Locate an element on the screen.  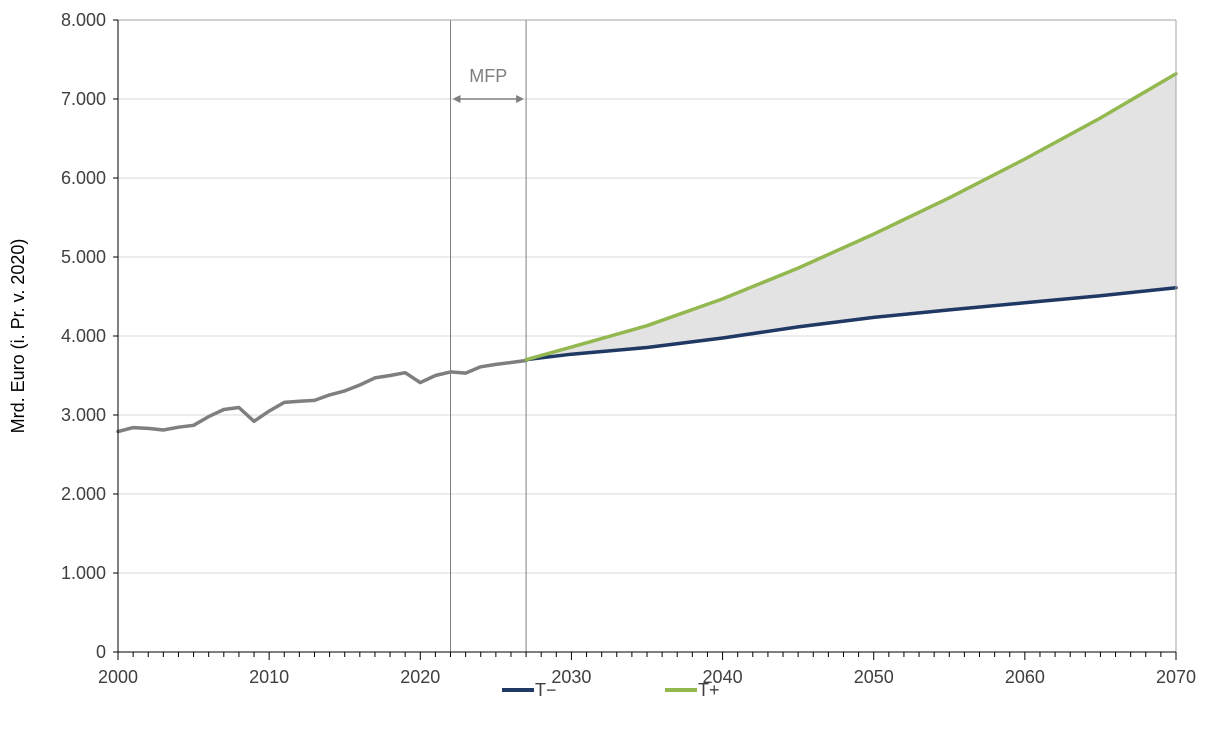
y-tick-label: 2.000 is located at coordinates (83, 494).